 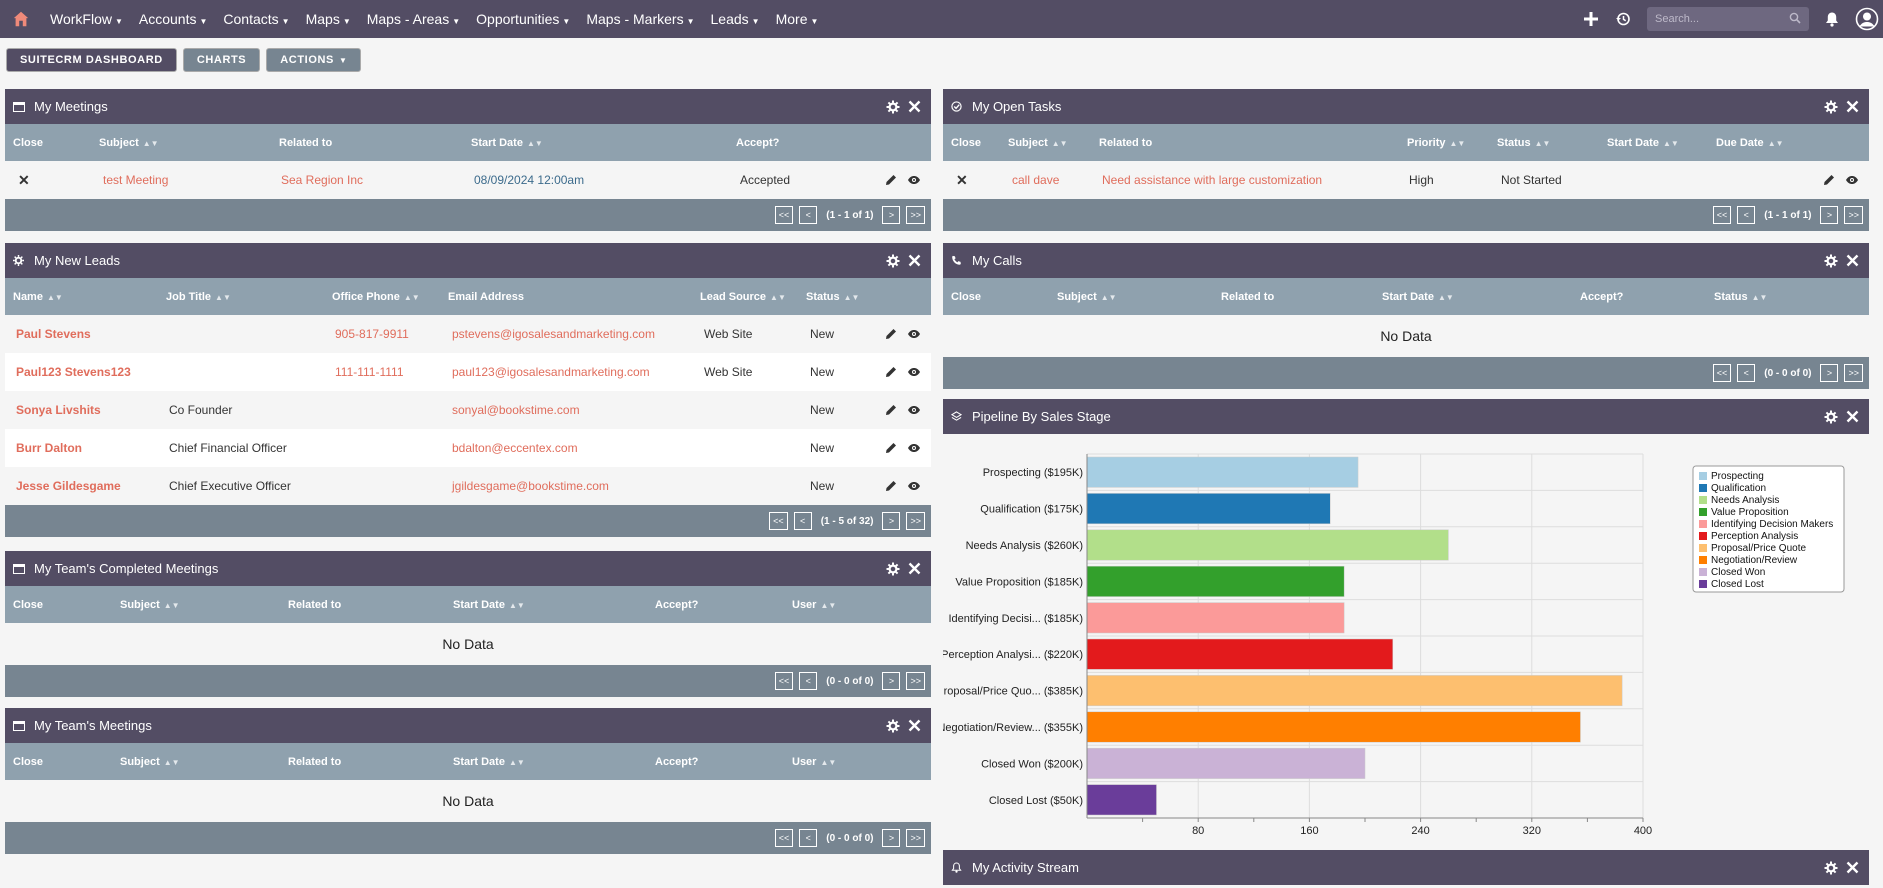 What do you see at coordinates (91, 60) in the screenshot?
I see `suitecrm-dashboard-tab: SUITECRM DASHBOARD` at bounding box center [91, 60].